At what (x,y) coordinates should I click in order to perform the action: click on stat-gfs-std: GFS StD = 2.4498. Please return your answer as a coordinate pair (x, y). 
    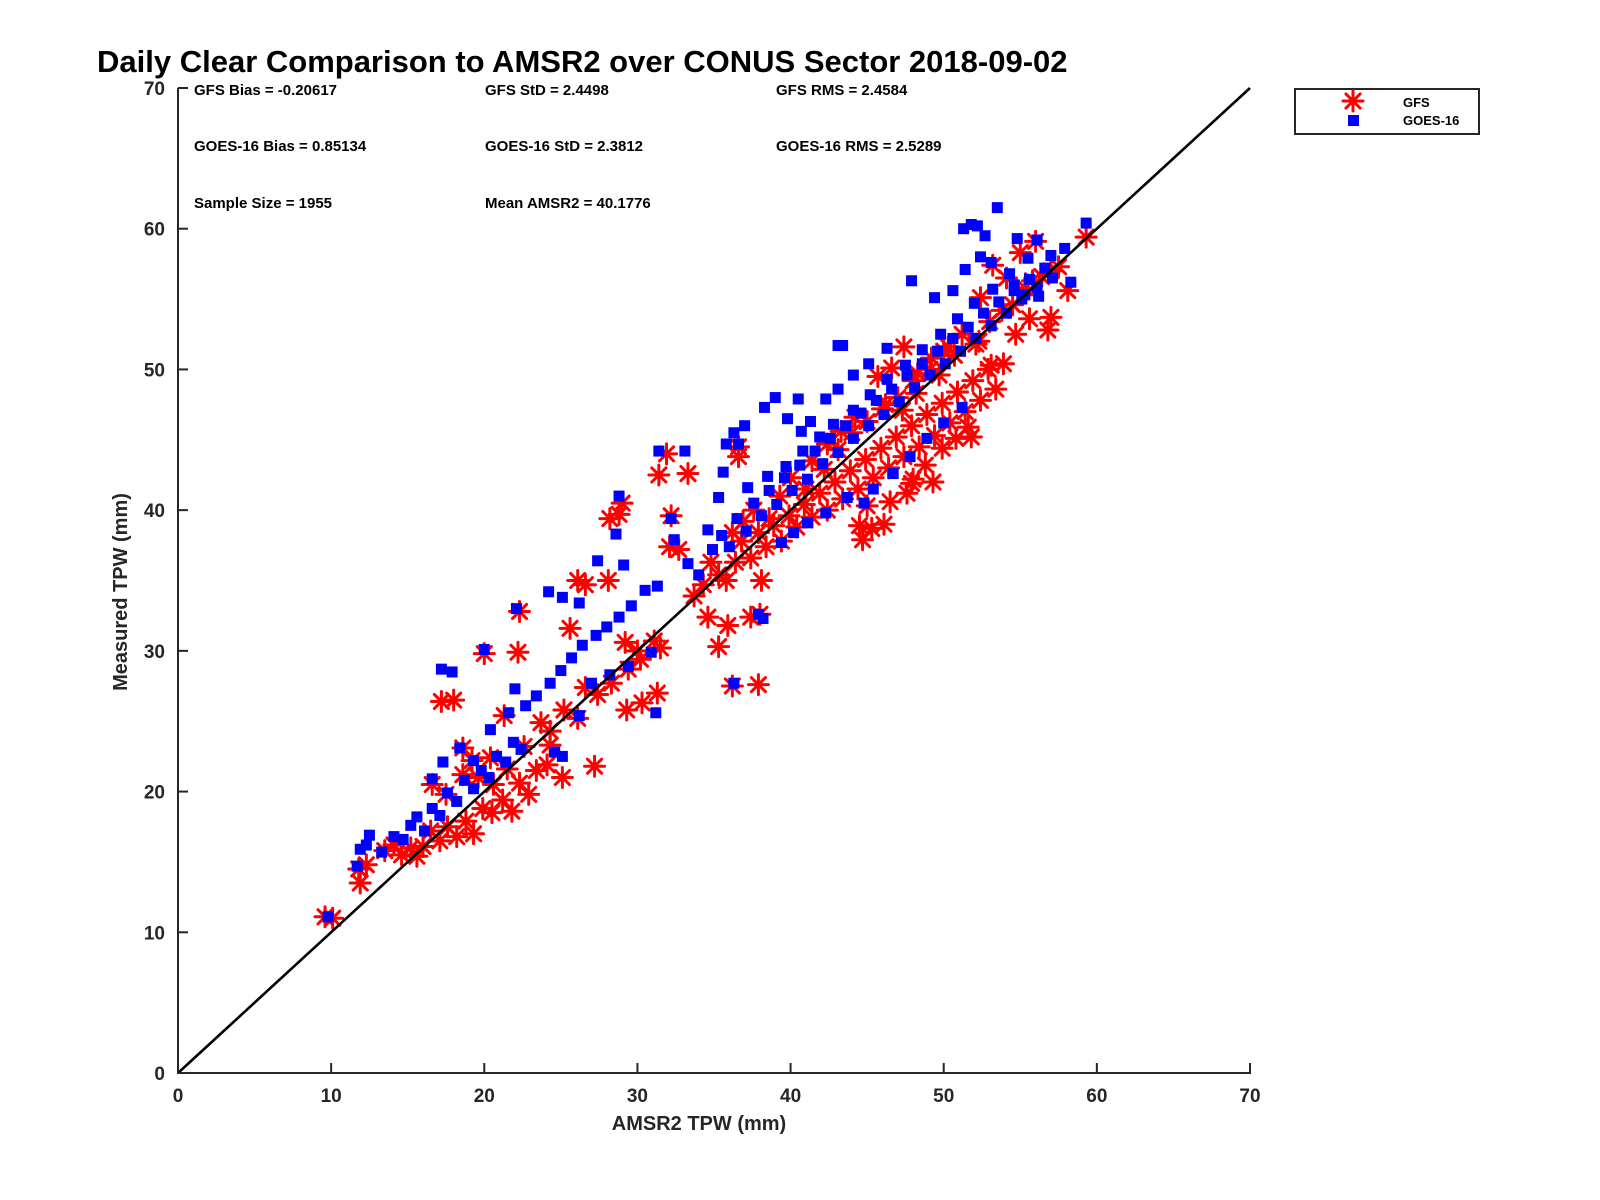
    Looking at the image, I should click on (547, 90).